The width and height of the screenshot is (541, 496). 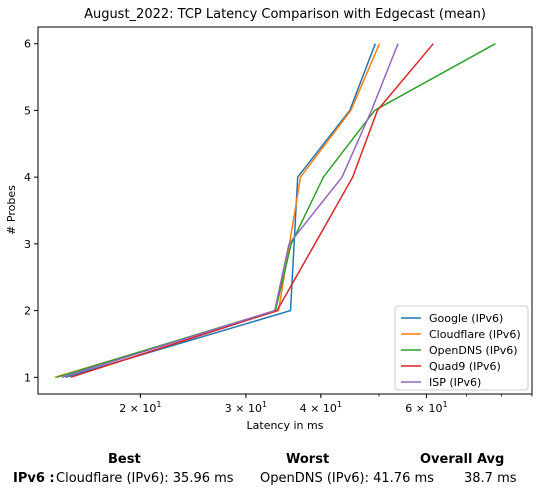 I want to click on y-tick-label-5: 6, so click(x=27, y=44).